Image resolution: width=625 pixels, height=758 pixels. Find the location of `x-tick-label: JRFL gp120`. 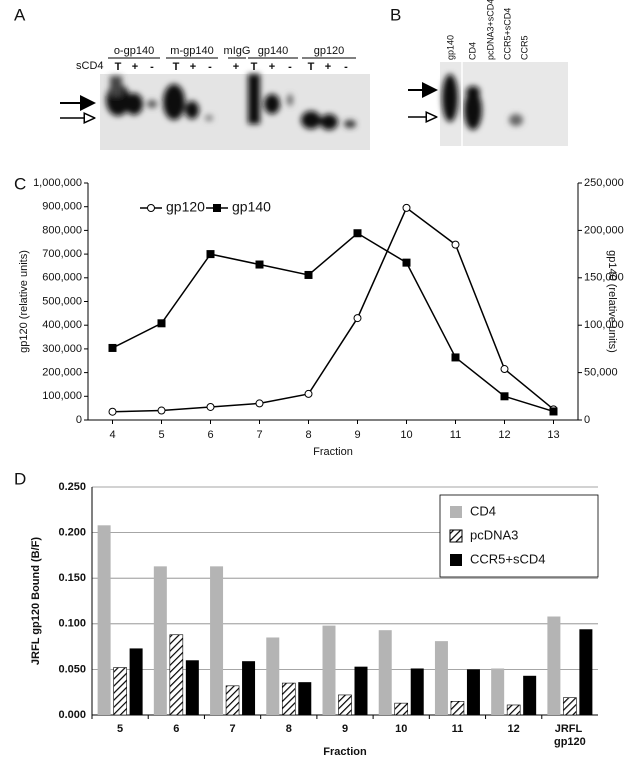

x-tick-label: JRFL gp120 is located at coordinates (570, 735).